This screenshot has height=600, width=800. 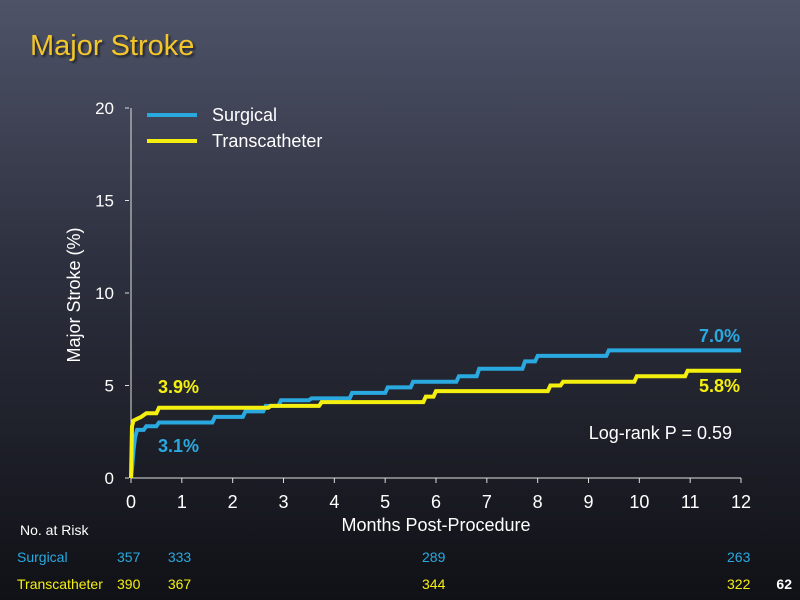 I want to click on x-tick-label: 12, so click(x=741, y=502).